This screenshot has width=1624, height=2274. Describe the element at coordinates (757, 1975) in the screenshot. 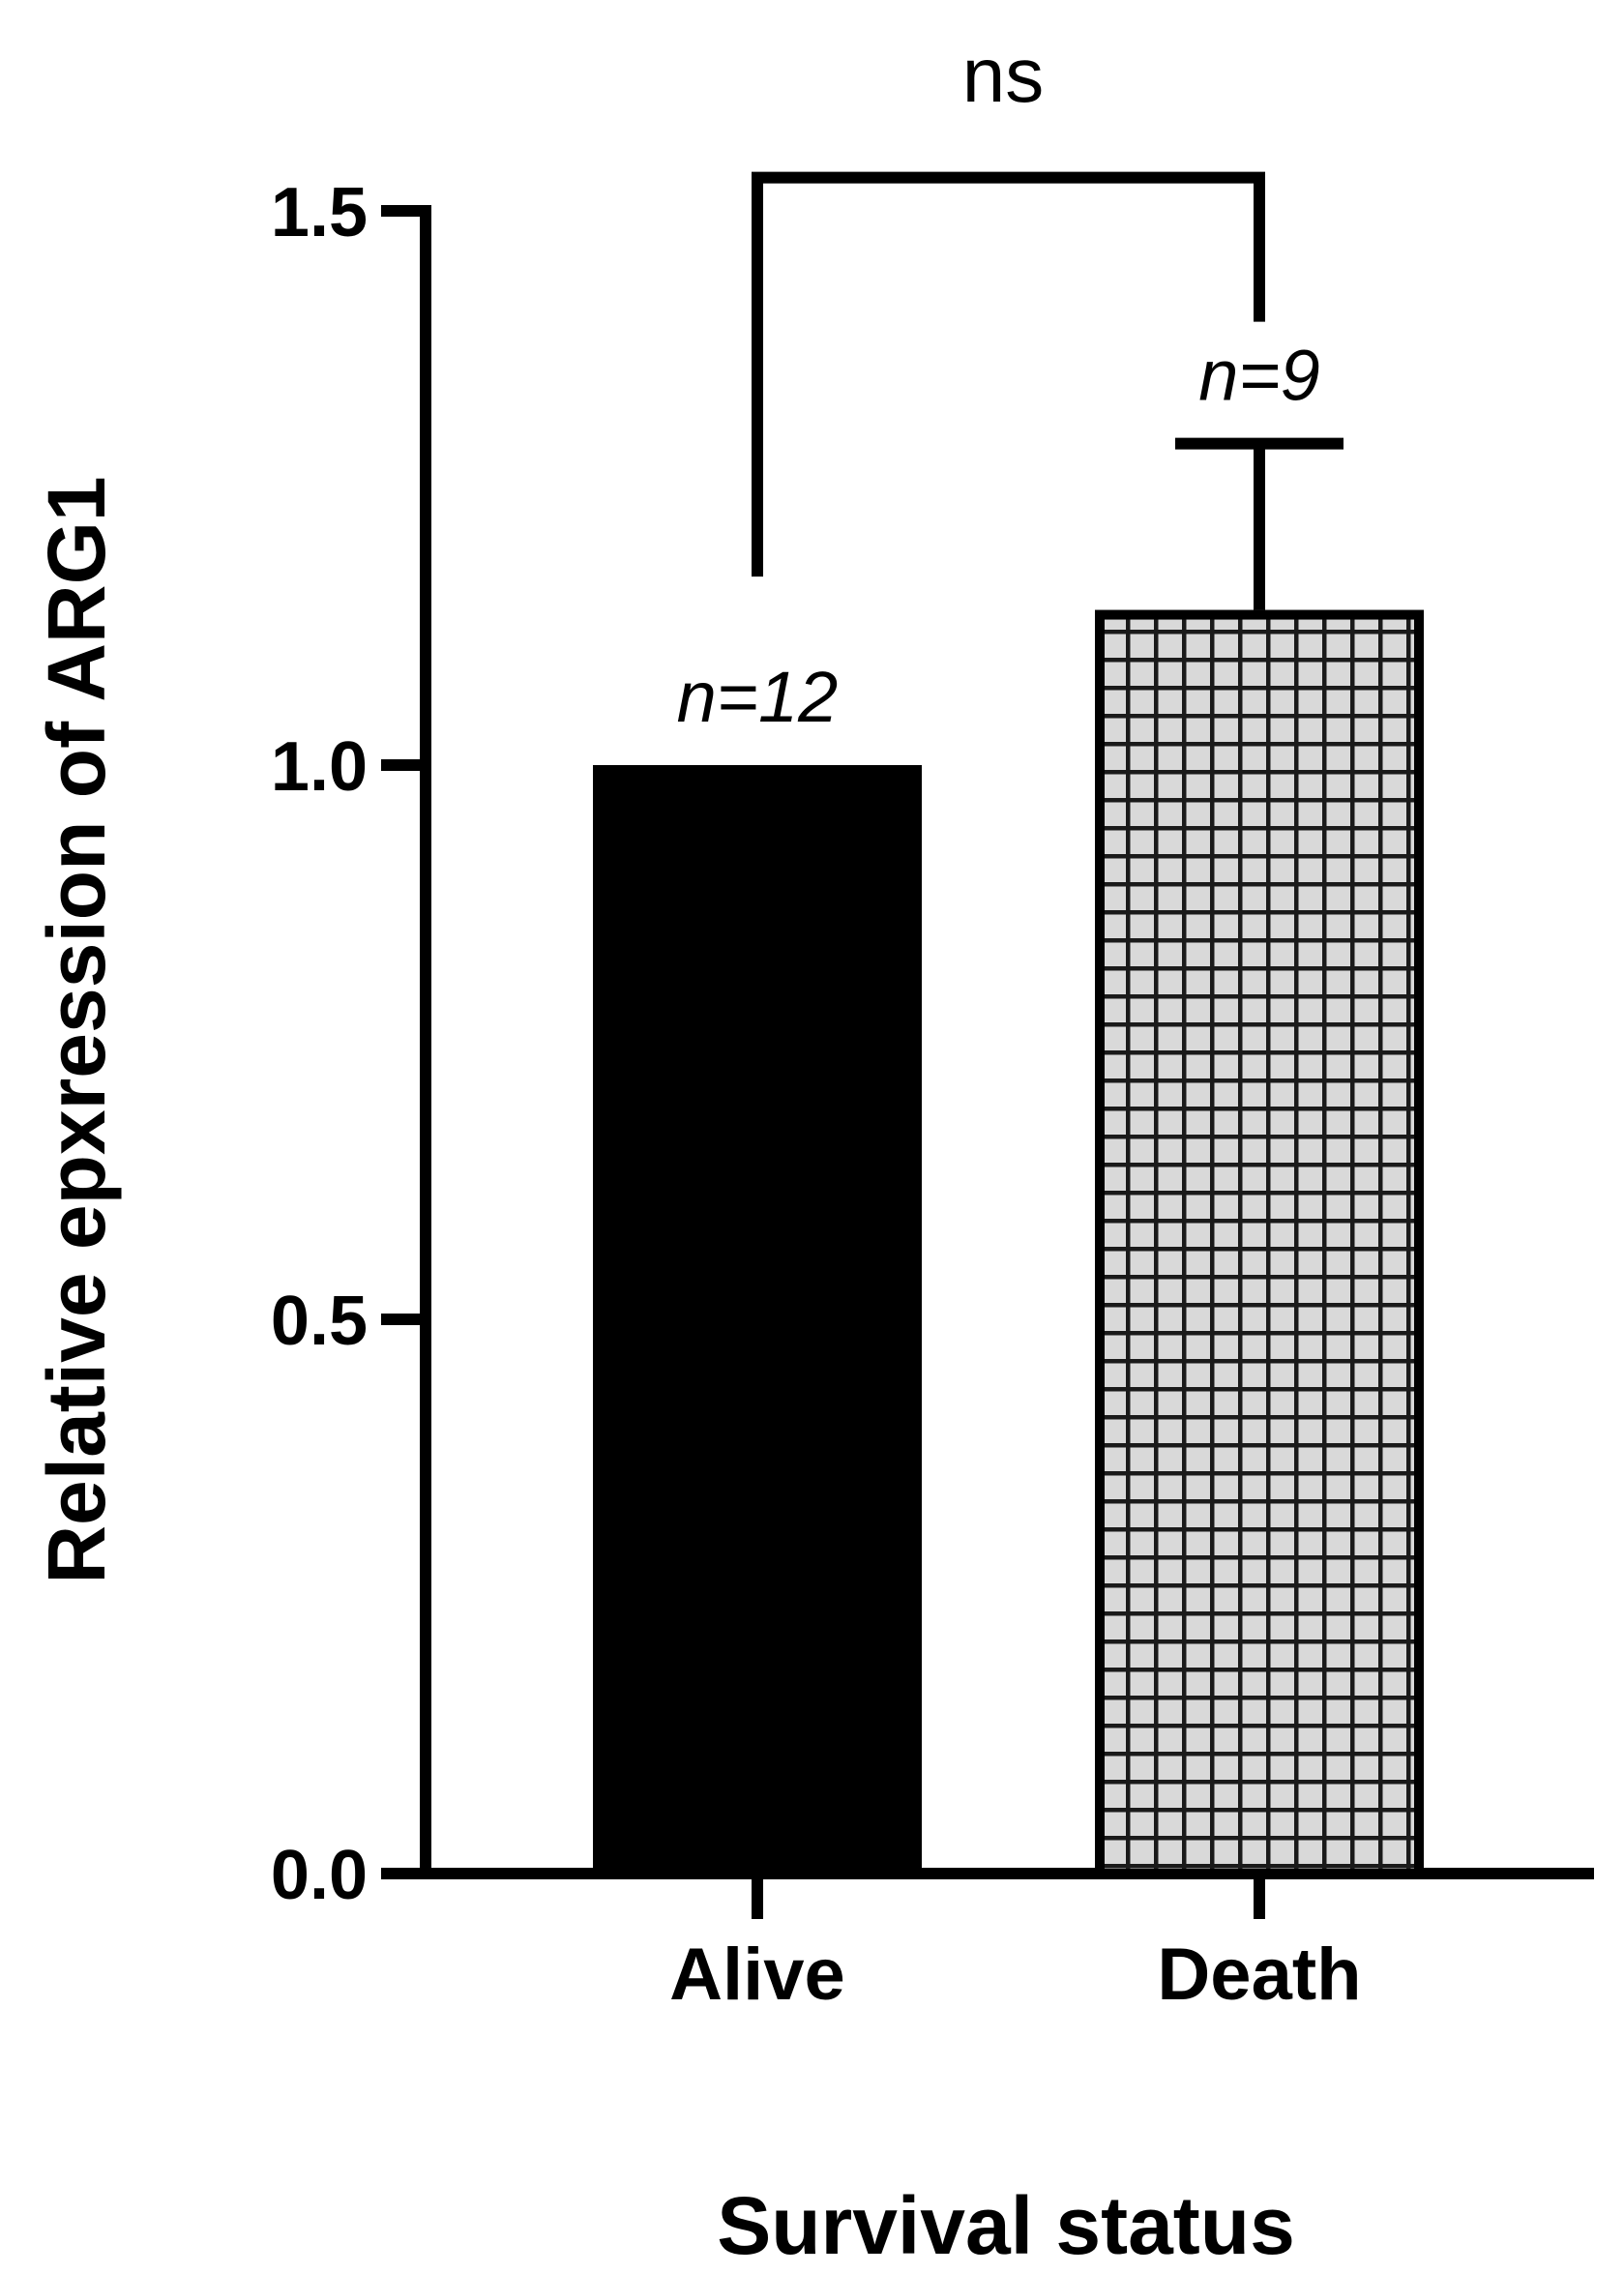

I see `x-tick-label-alive: Alive` at that location.